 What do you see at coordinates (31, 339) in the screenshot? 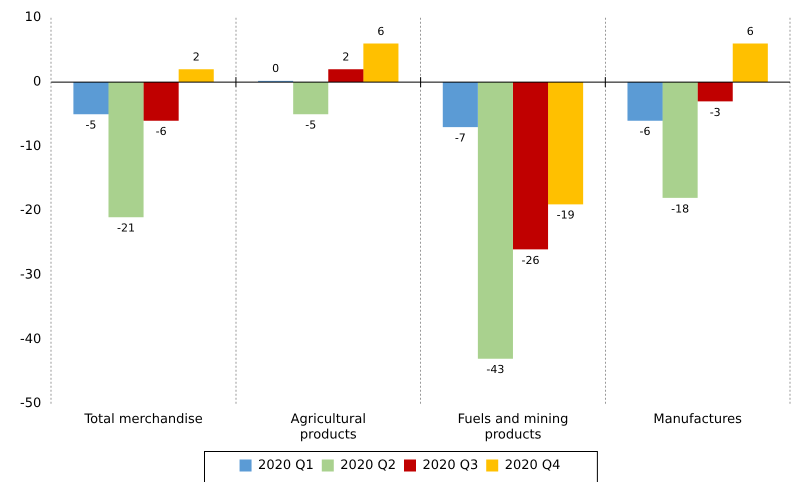
I see `y-tick-label: -40` at bounding box center [31, 339].